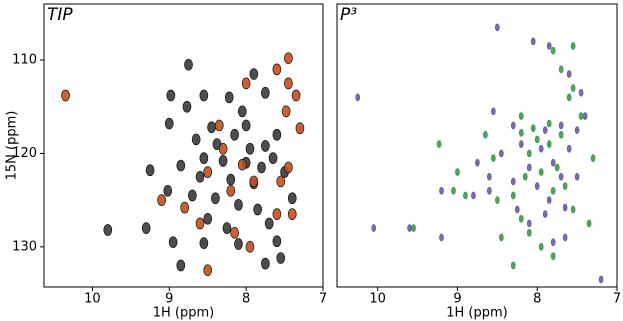 This screenshot has width=623, height=321. I want to click on y-tick-label: 130, so click(24, 246).